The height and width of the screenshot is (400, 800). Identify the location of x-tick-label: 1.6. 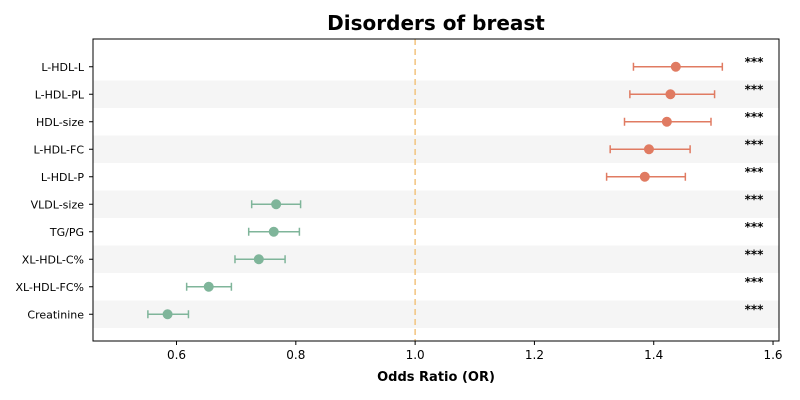
(772, 355).